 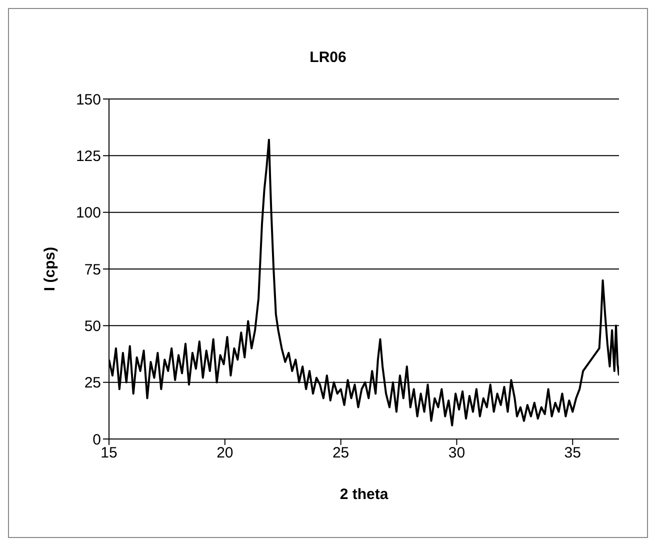 I want to click on x-tick-label: 25, so click(x=341, y=453).